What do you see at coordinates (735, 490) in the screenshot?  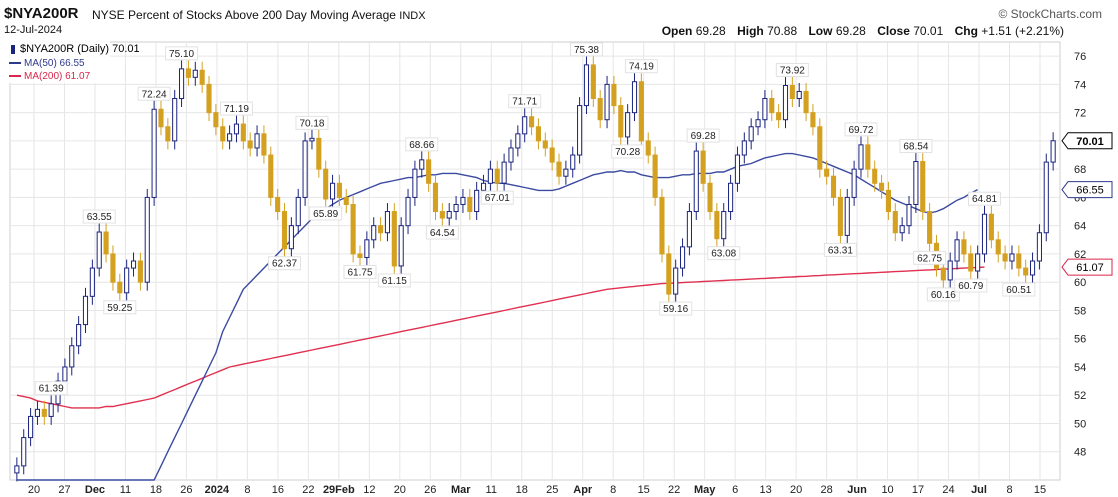 I see `x-tick-label: 6` at bounding box center [735, 490].